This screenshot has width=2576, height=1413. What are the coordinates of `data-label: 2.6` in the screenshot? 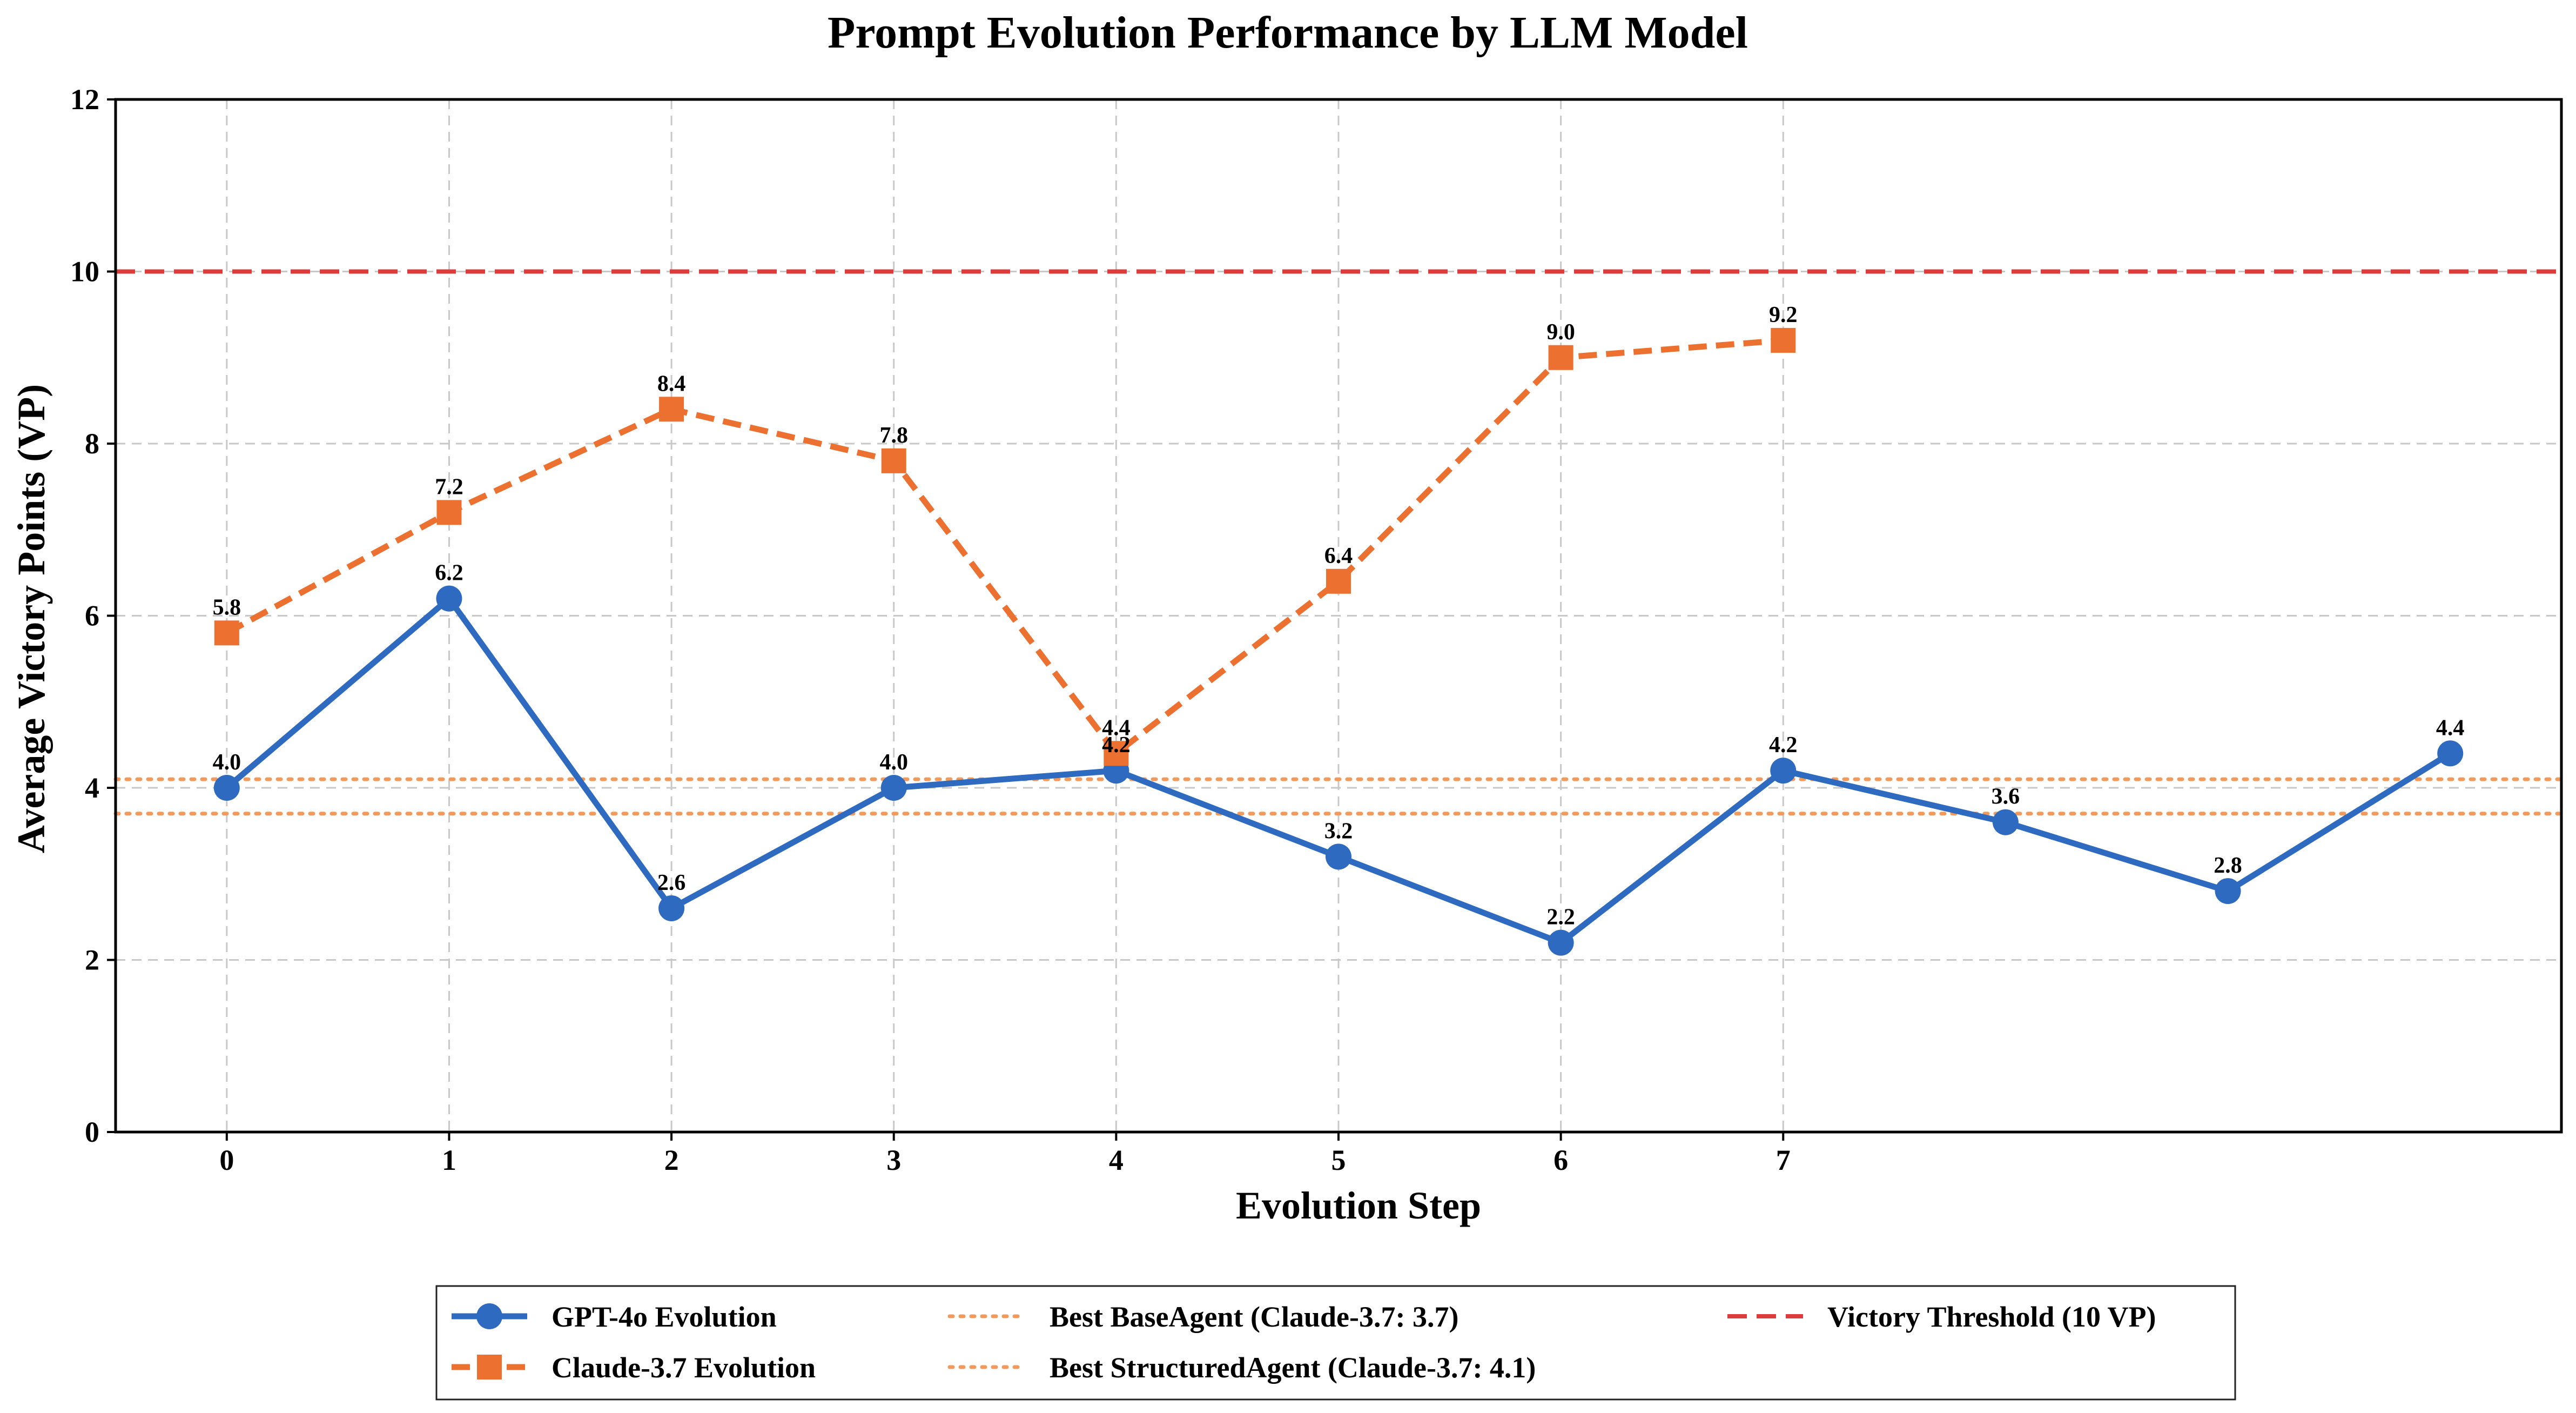 It's located at (671, 882).